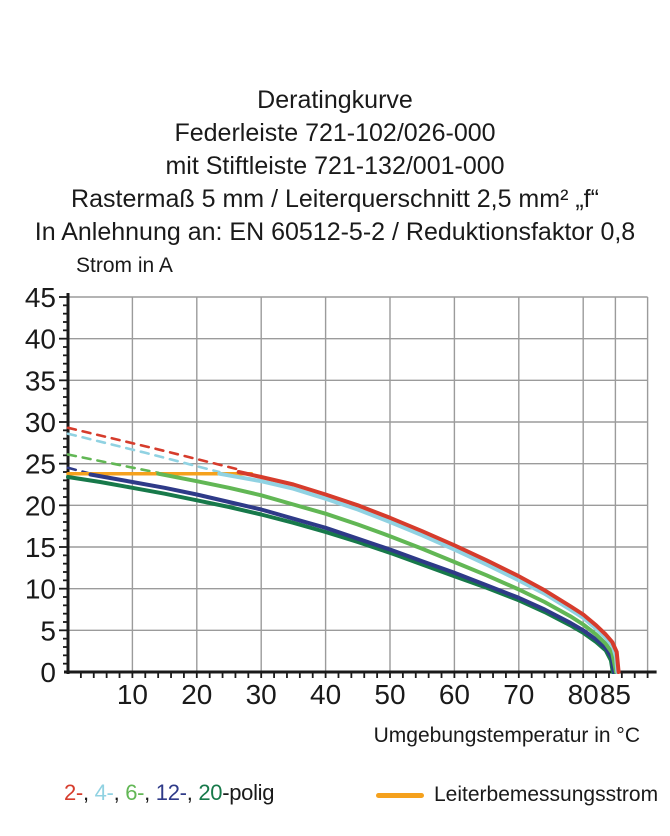  Describe the element at coordinates (506, 735) in the screenshot. I see `x-axis-title: Umgebungstemperatur in °C` at that location.